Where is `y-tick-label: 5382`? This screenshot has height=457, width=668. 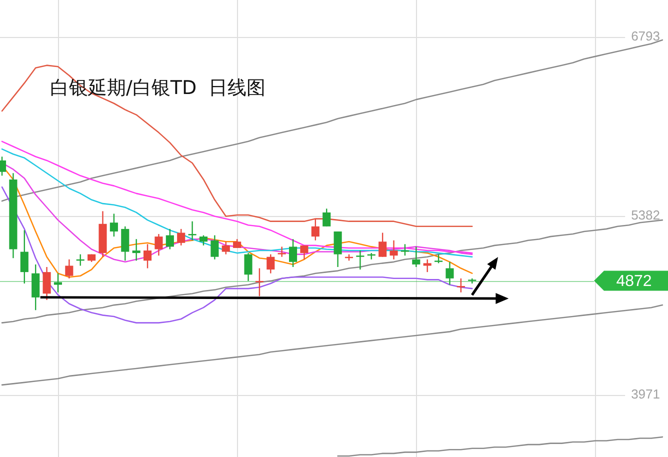 y-tick-label: 5382 is located at coordinates (645, 215).